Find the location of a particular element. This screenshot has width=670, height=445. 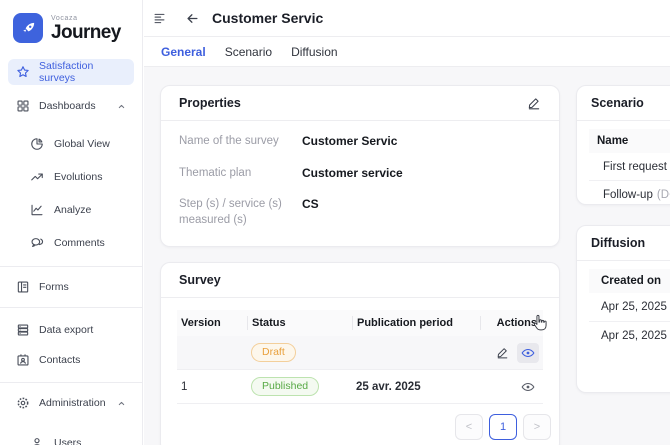

forms-icon is located at coordinates (23, 287).